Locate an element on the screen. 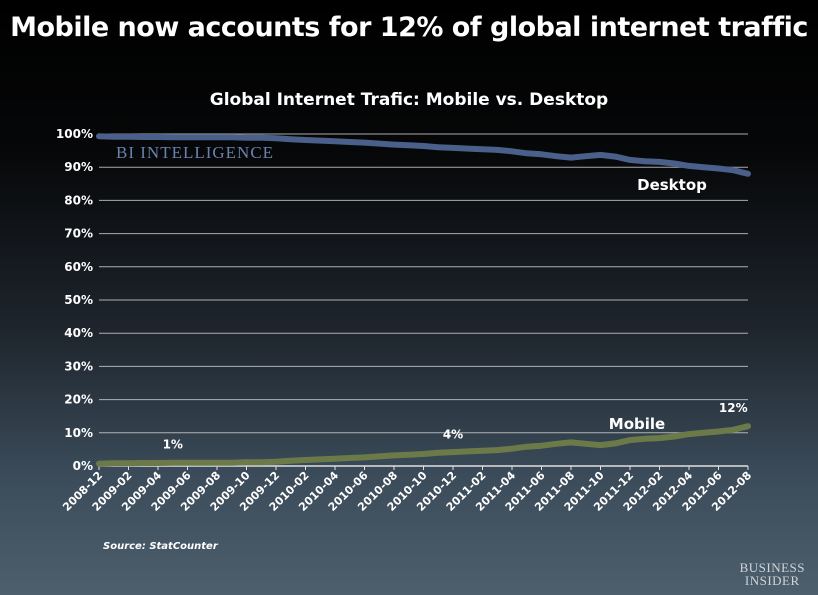  brand-line-2: INSIDER is located at coordinates (772, 580).